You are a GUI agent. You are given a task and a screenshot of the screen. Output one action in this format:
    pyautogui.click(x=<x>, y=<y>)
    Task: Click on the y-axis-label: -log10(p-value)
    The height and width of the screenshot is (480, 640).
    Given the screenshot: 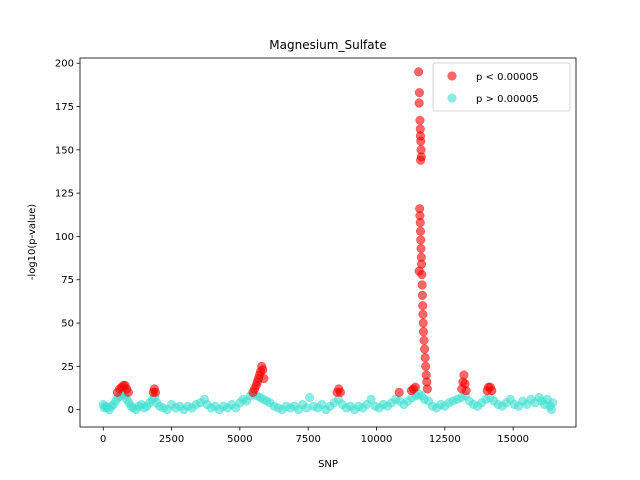 What is the action you would take?
    pyautogui.click(x=32, y=242)
    